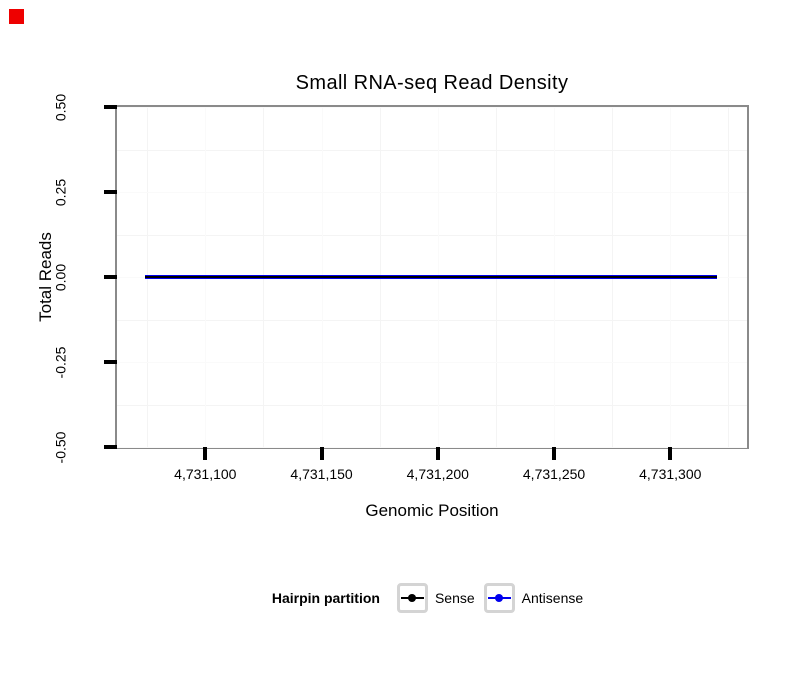  I want to click on x-axis-tick-label: 4,731,200, so click(437, 474).